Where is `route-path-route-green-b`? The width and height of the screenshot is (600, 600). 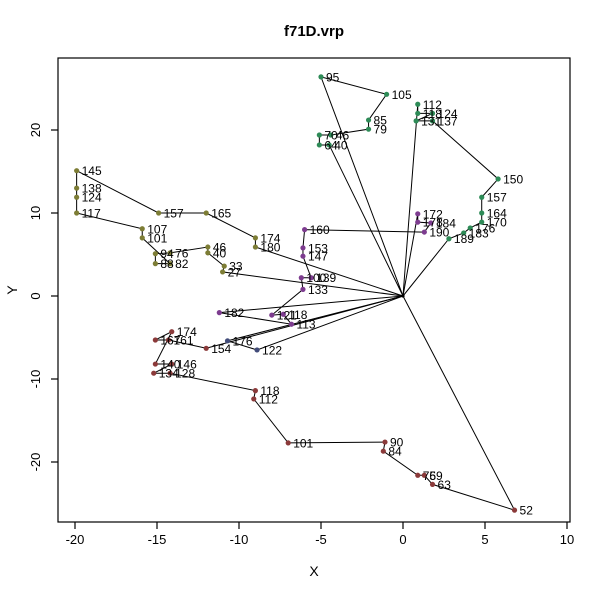 route-path-route-green-b is located at coordinates (450, 200).